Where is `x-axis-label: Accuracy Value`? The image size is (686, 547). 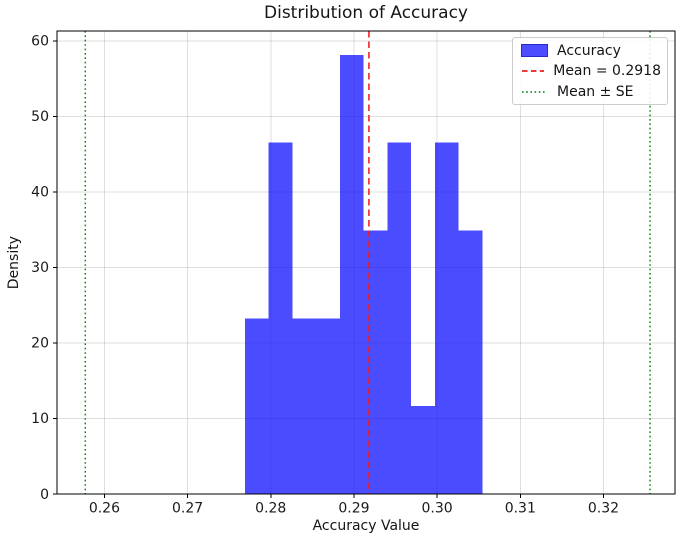
x-axis-label: Accuracy Value is located at coordinates (366, 526).